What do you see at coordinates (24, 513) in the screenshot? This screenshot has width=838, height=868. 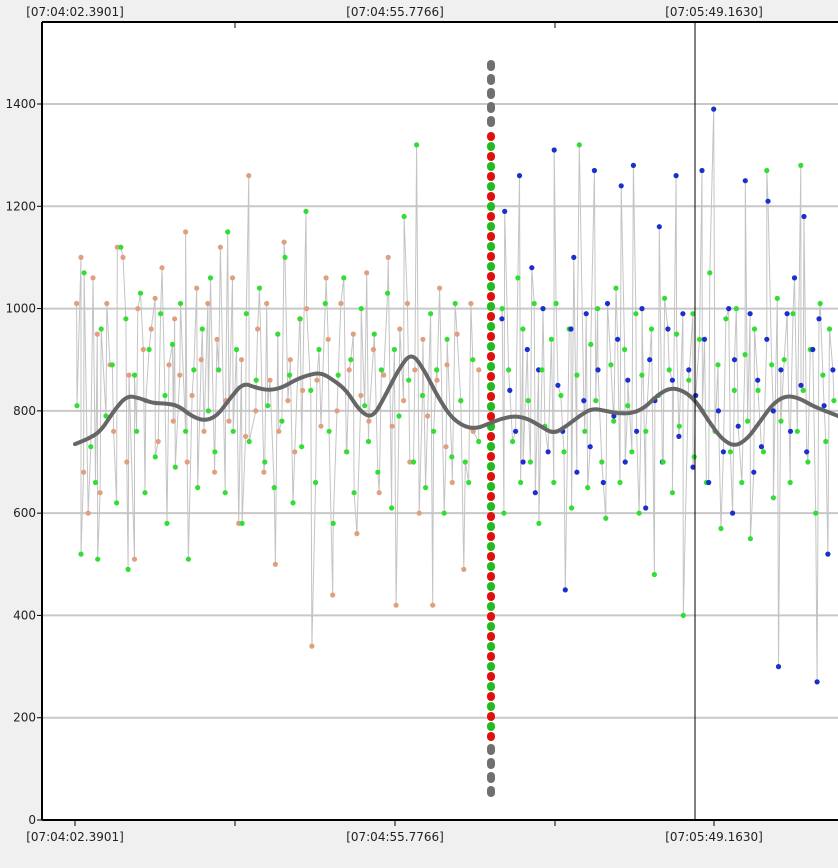 I see `y-tick-label: 600` at bounding box center [24, 513].